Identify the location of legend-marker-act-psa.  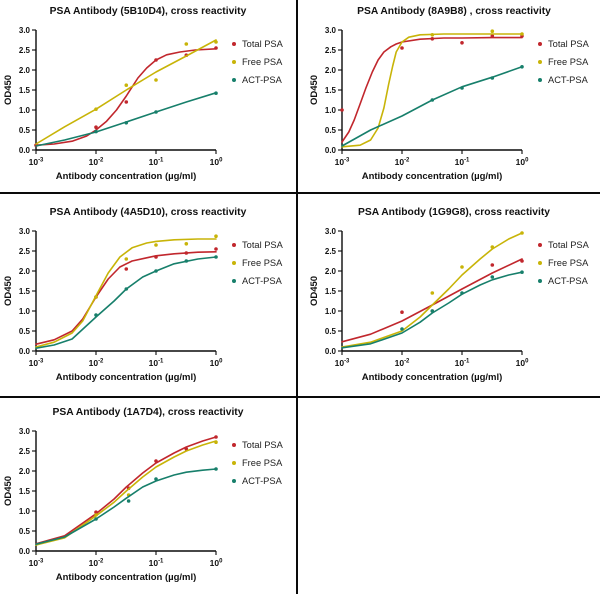
(540, 281).